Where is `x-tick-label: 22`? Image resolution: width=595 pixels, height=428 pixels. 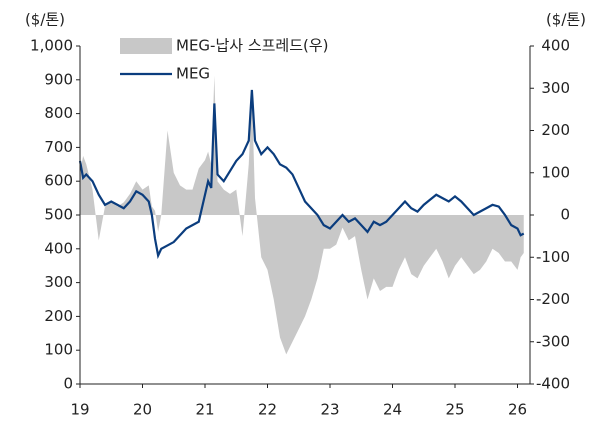 x-tick-label: 22 is located at coordinates (267, 410).